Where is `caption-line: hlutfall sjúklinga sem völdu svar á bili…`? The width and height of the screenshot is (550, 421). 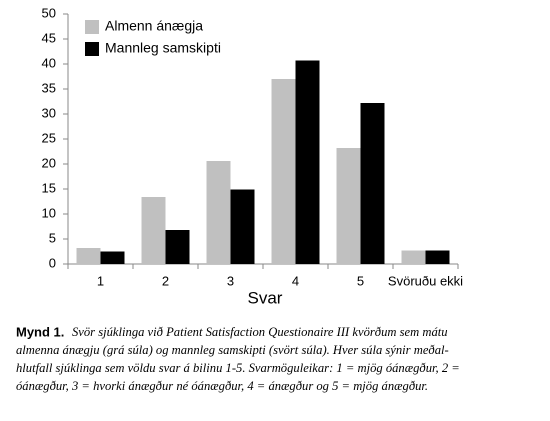
caption-line: hlutfall sjúklinga sem völdu svar á bili… is located at coordinates (238, 368).